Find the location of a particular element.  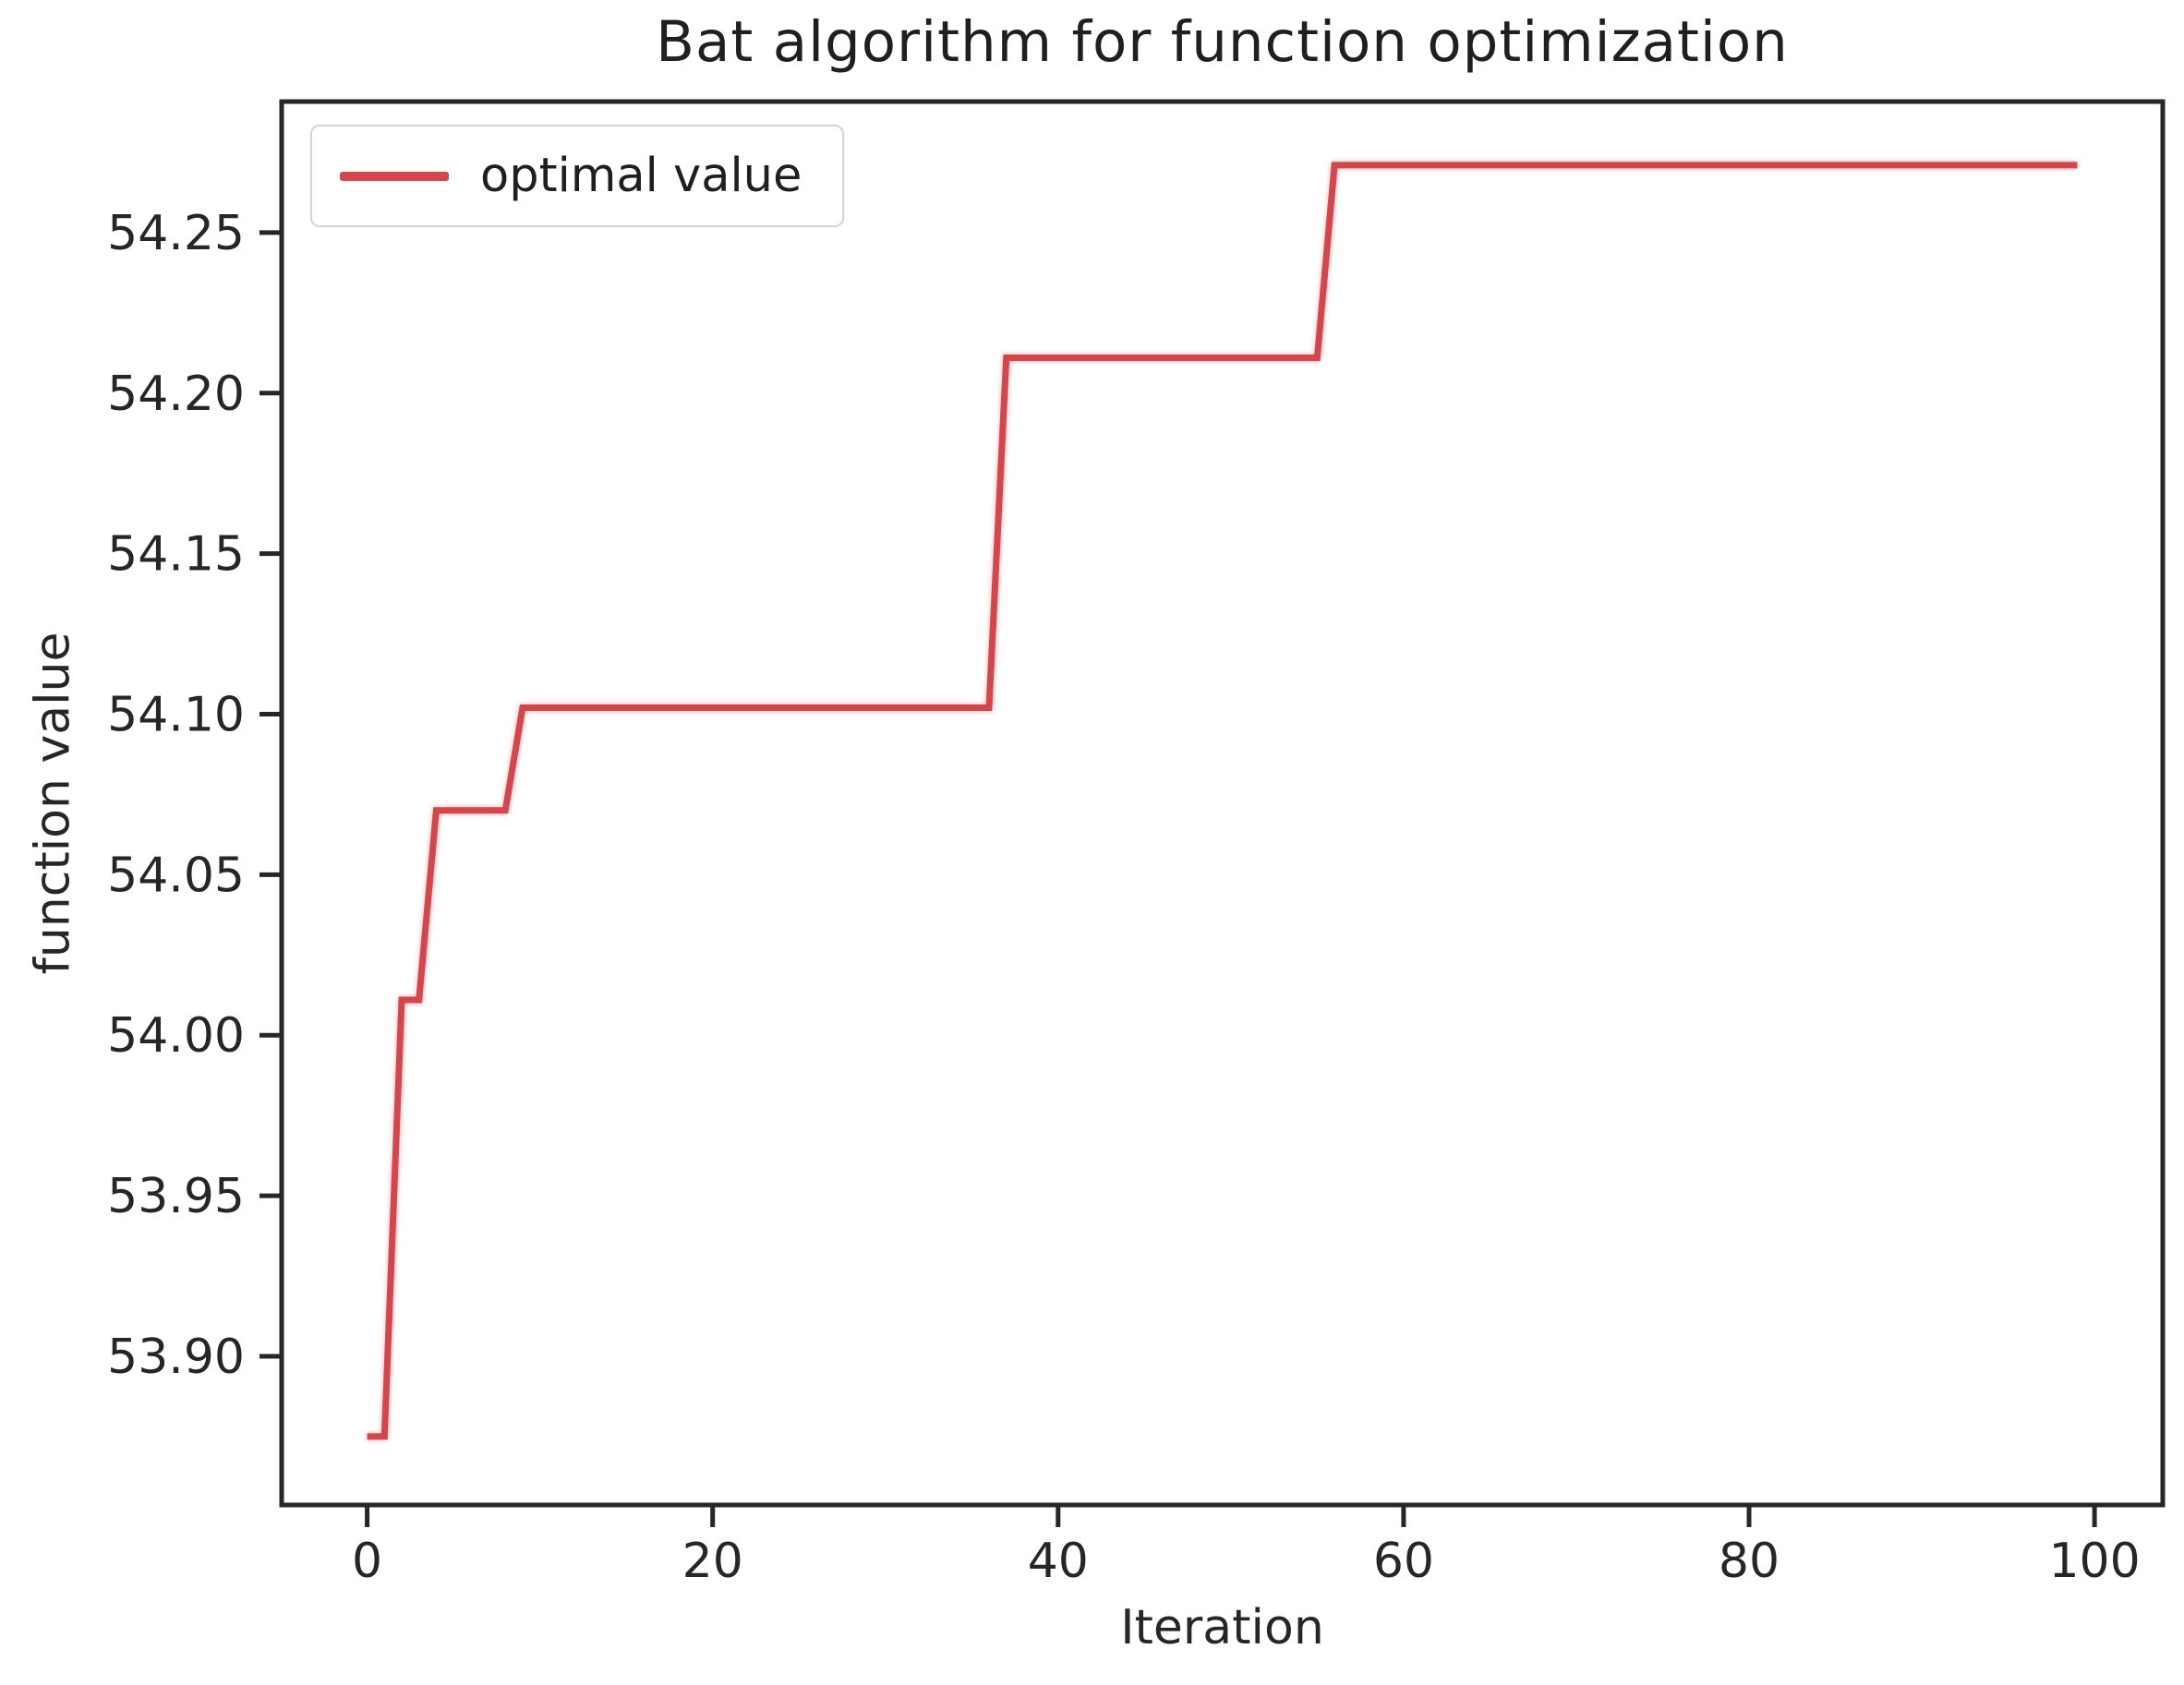

y-tick-label: 54.00 is located at coordinates (176, 1036).